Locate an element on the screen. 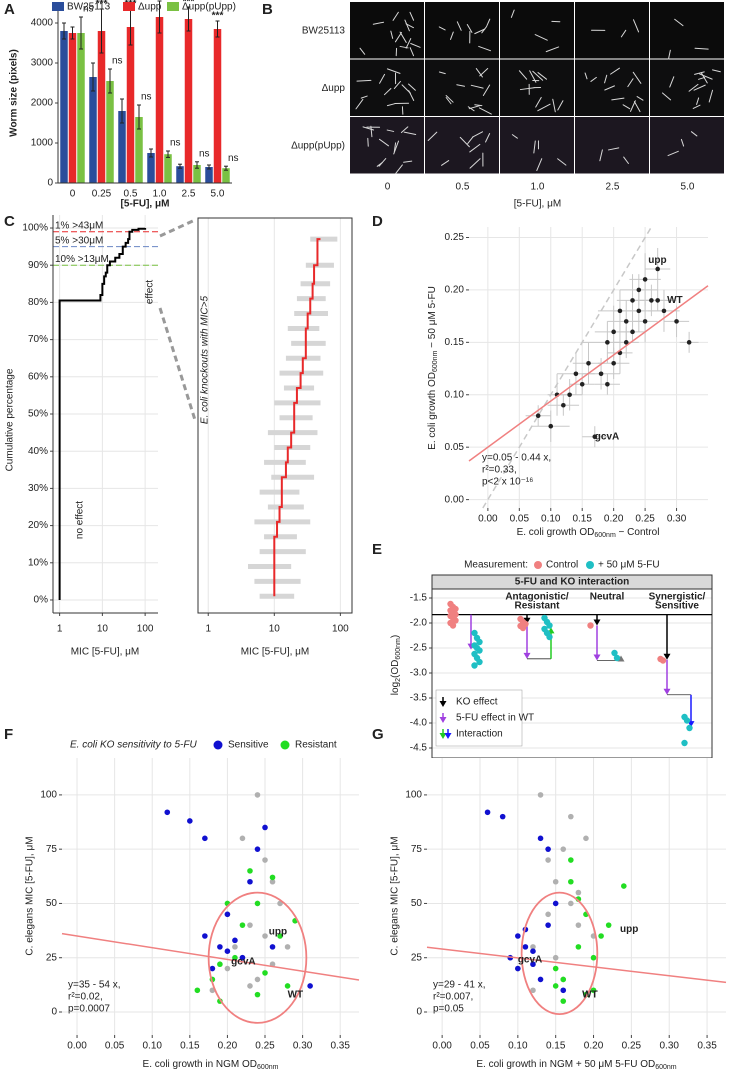 Image resolution: width=741 pixels, height=1078 pixels. panel-letter: D is located at coordinates (377, 221).